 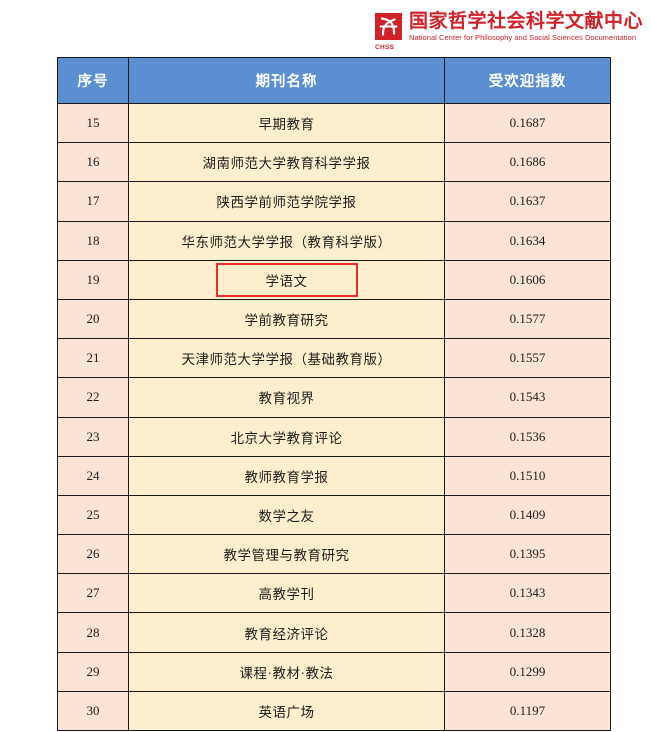 I want to click on cell-popularity-index: 0.1637, so click(x=527, y=201).